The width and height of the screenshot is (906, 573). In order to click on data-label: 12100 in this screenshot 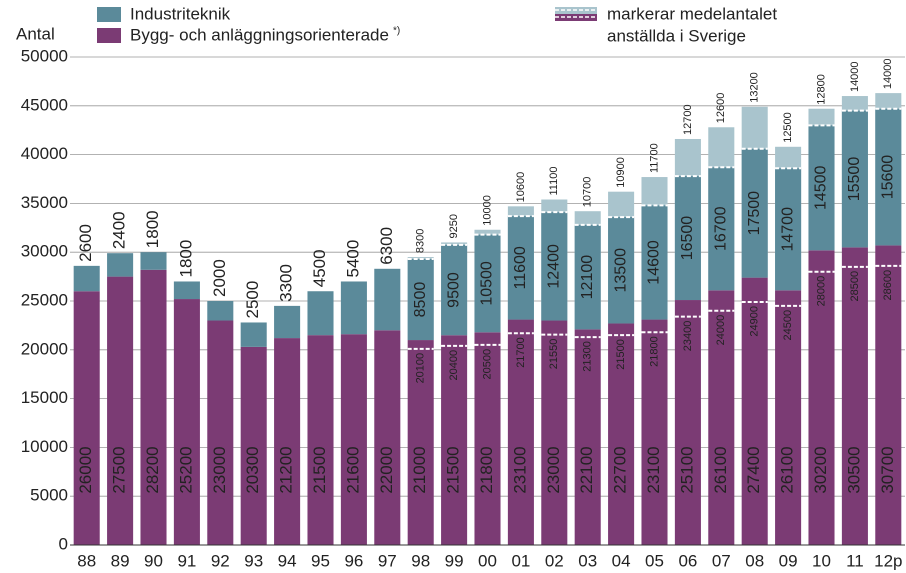, I will do `click(587, 277)`.